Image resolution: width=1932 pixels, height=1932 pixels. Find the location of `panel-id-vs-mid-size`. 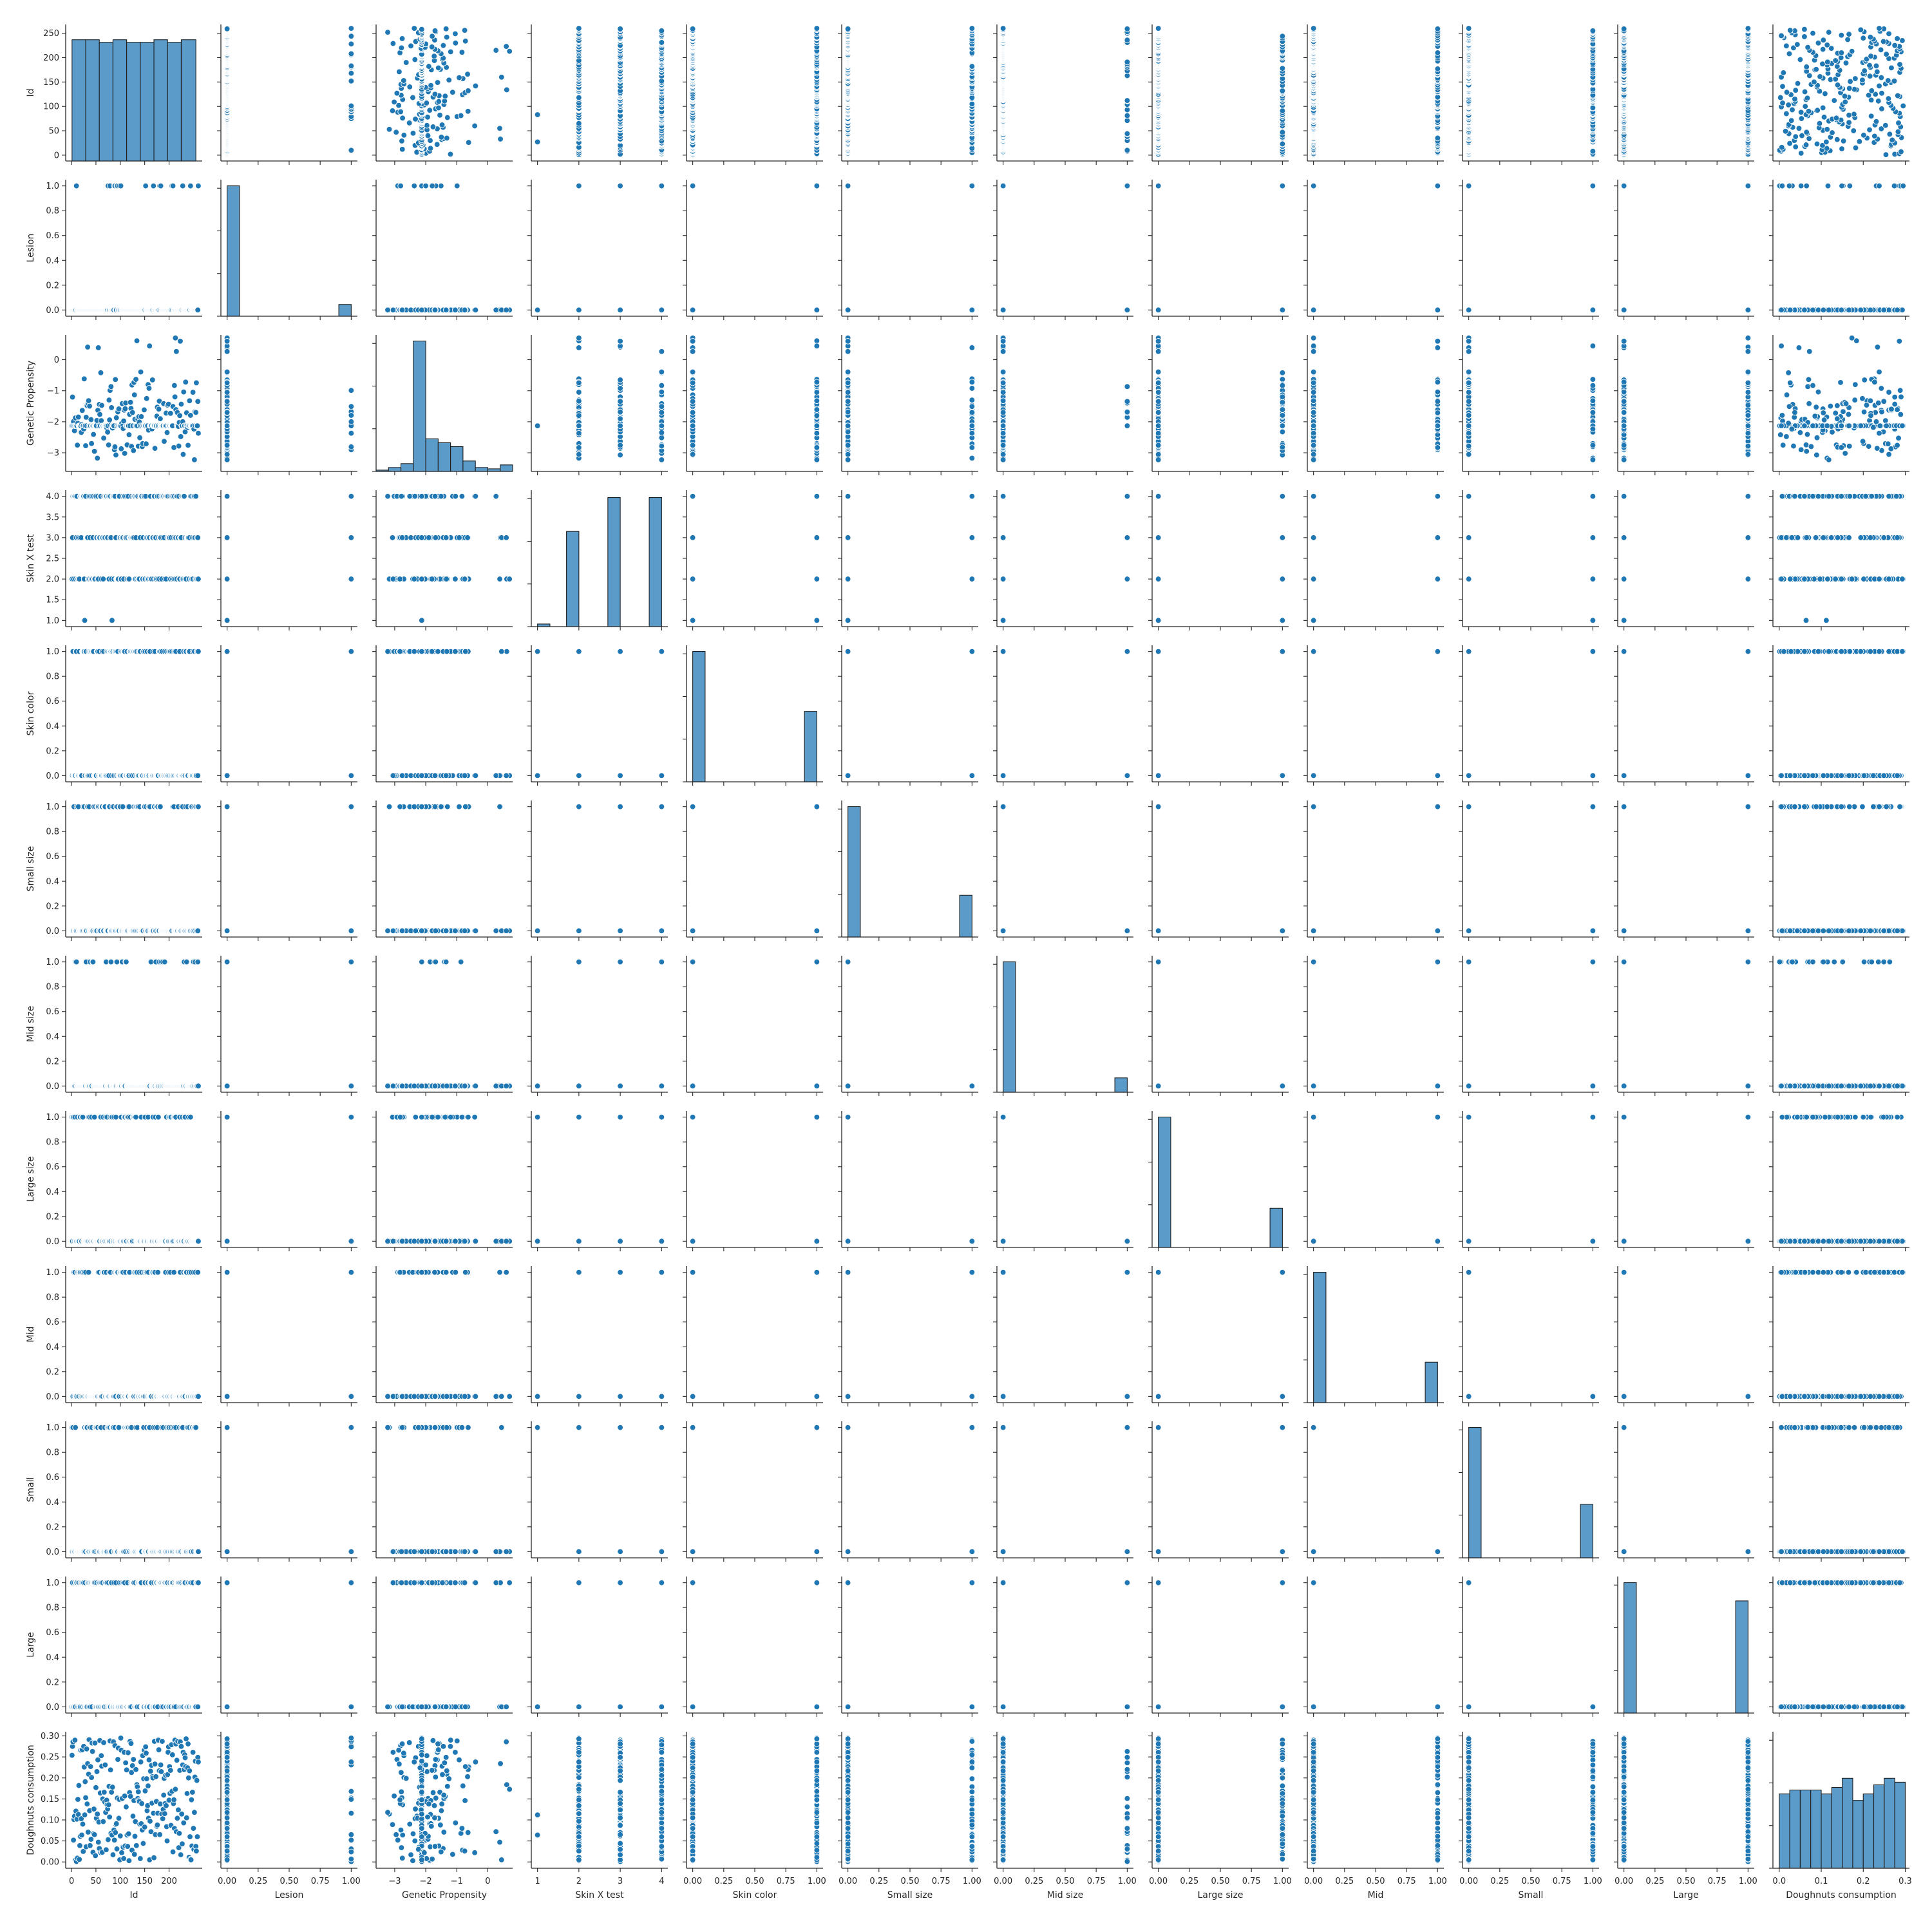

panel-id-vs-mid-size is located at coordinates (1065, 92).